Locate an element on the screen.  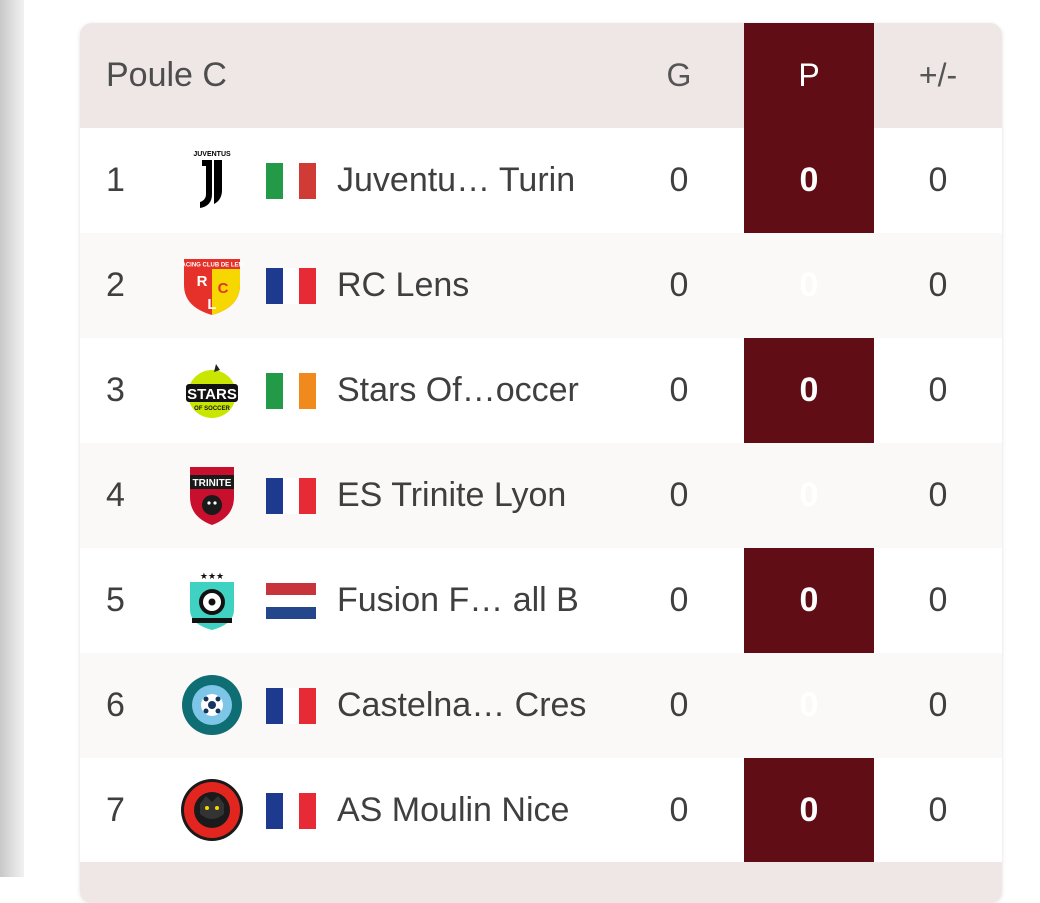
team-name-link: Castelna… Cres is located at coordinates (462, 705).